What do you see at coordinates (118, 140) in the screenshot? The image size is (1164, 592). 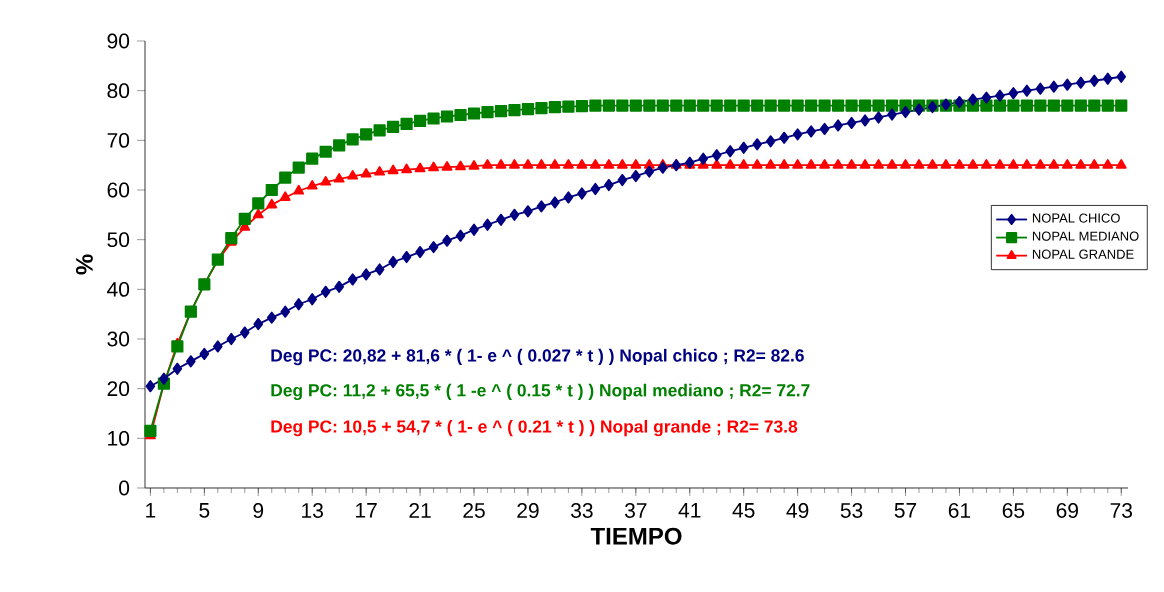 I see `y-tick-label: 70` at bounding box center [118, 140].